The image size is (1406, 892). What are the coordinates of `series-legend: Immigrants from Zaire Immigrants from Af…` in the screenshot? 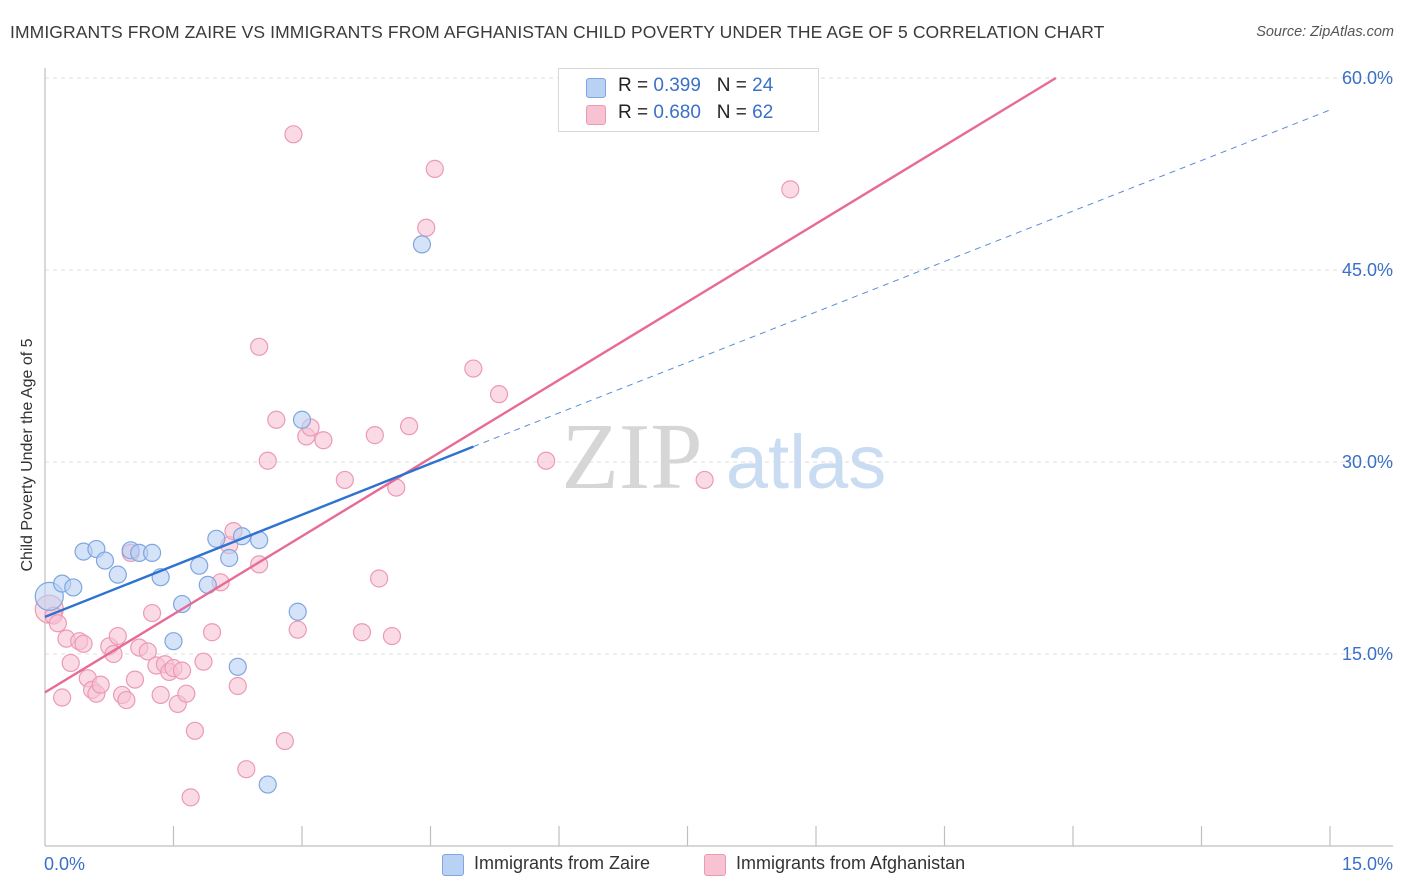 It's located at (703, 865).